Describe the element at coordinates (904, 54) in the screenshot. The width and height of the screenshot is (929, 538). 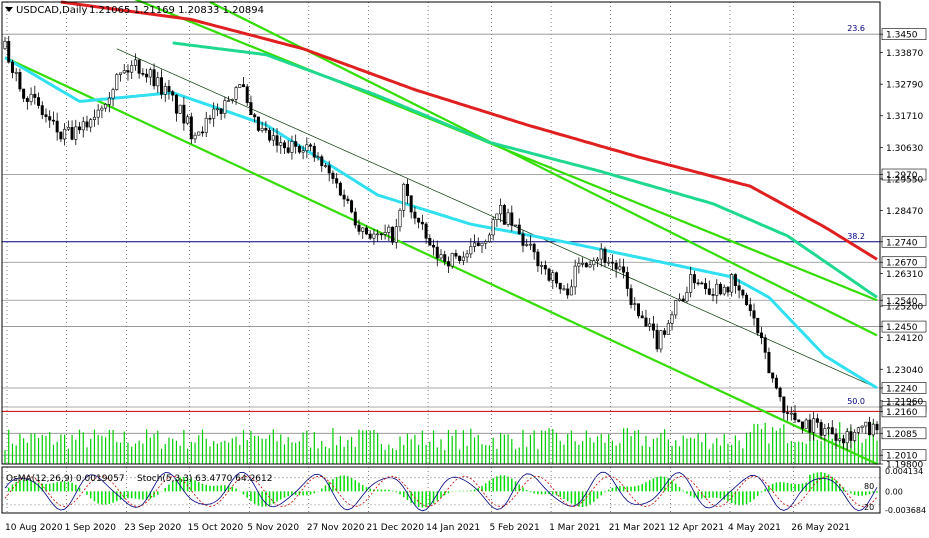
I see `price-label: 1.33870` at that location.